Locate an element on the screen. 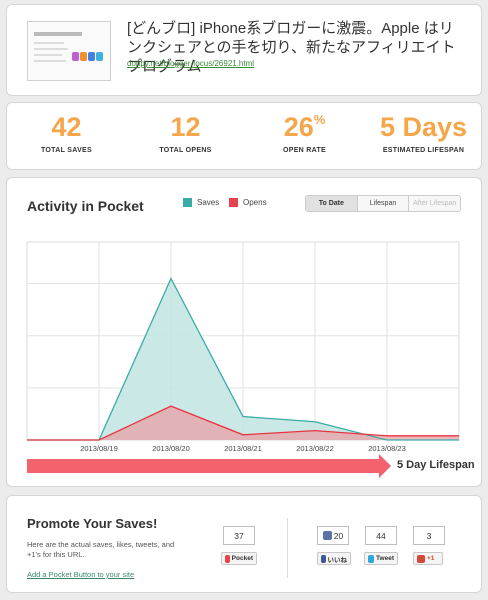 The width and height of the screenshot is (488, 600). legend-saves-label: Saves is located at coordinates (208, 202).